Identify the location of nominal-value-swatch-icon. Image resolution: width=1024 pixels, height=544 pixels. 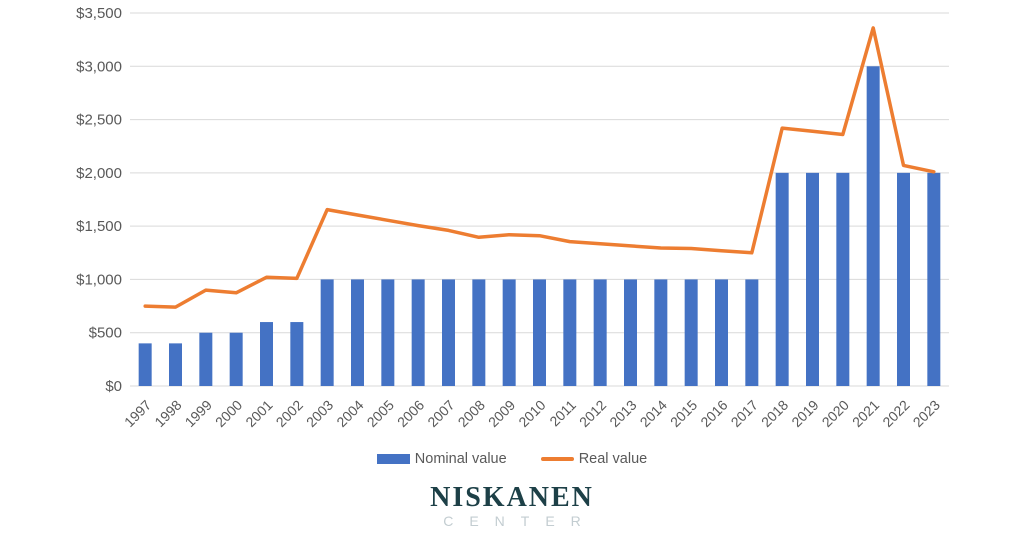
(393, 459).